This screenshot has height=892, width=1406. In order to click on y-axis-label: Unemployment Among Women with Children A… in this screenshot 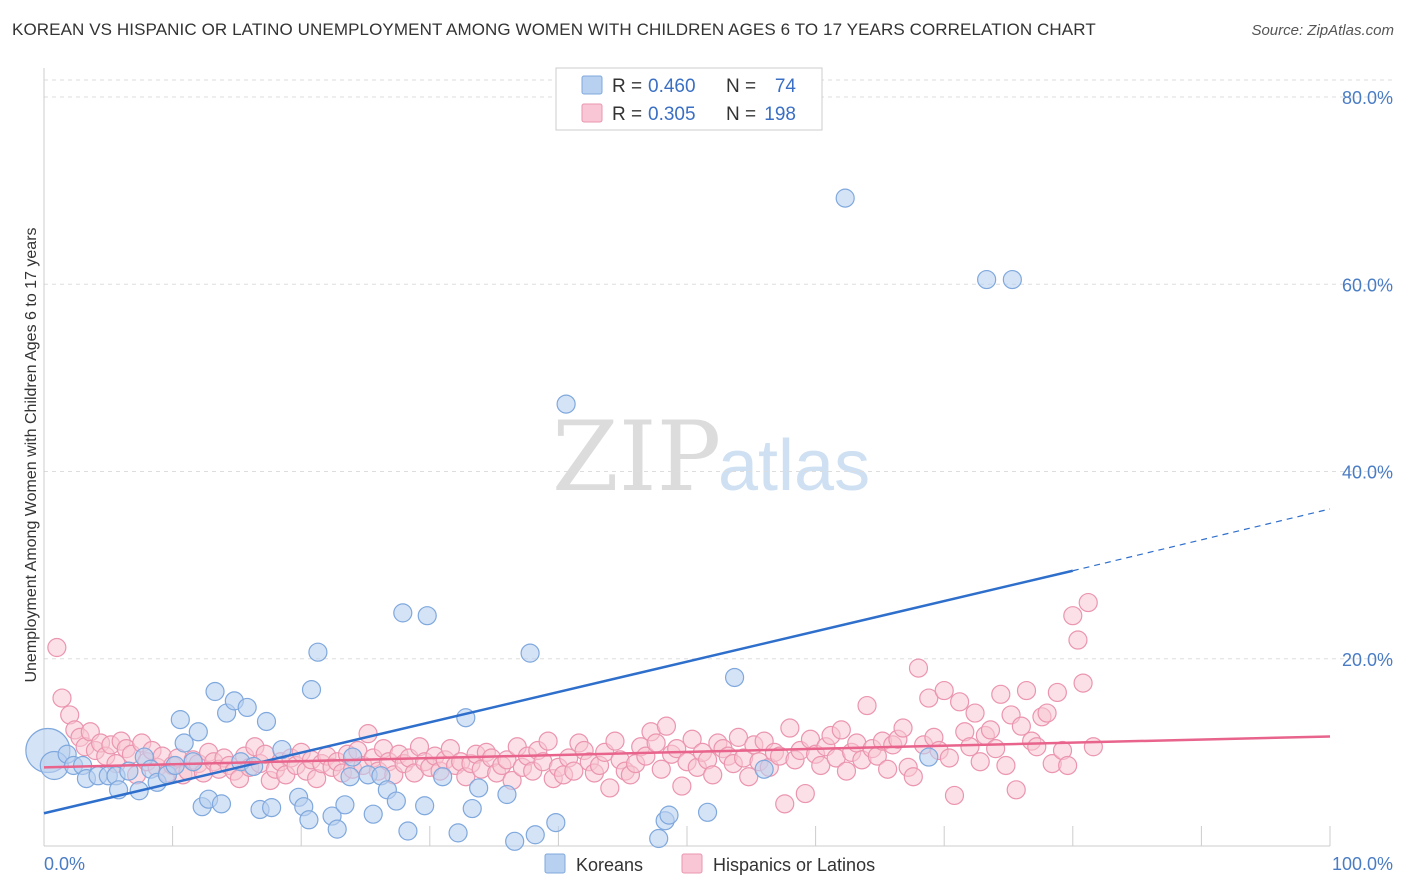, I will do `click(31, 454)`.